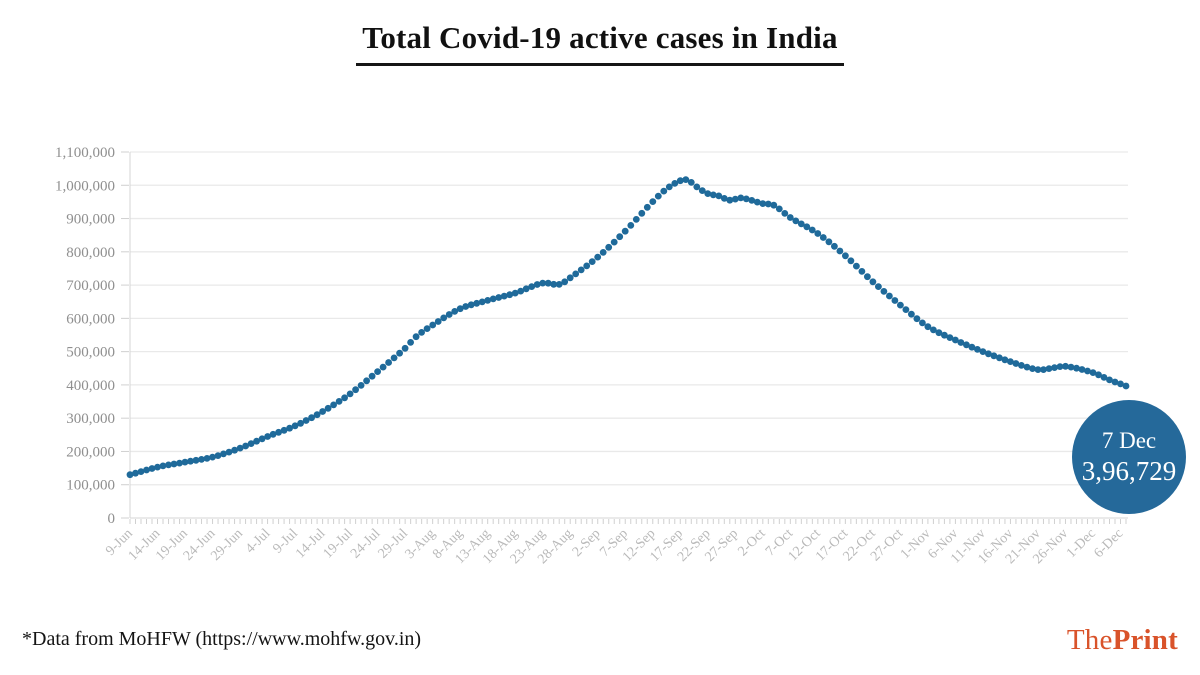  What do you see at coordinates (310, 543) in the screenshot?
I see `x-axis-label: 14-Jul` at bounding box center [310, 543].